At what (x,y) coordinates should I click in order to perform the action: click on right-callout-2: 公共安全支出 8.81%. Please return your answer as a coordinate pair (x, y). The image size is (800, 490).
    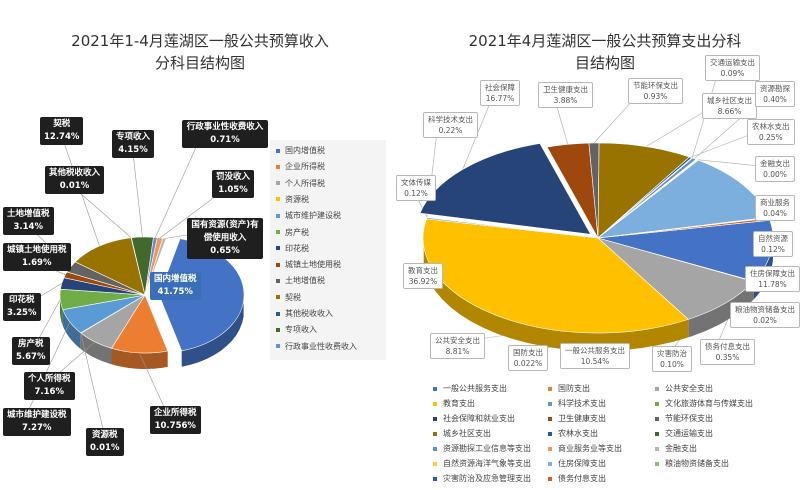
    Looking at the image, I should click on (457, 346).